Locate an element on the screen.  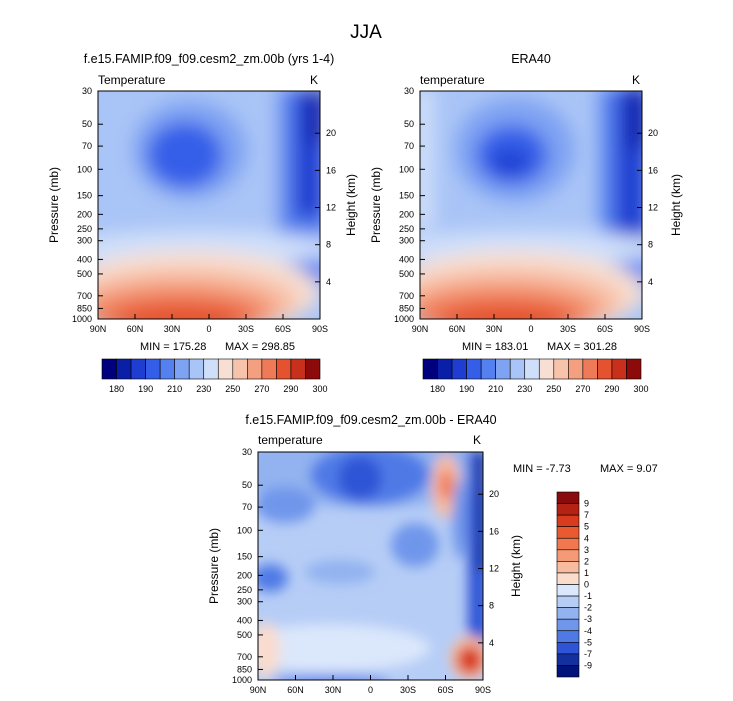
colorbar-label: 3 is located at coordinates (586, 550).